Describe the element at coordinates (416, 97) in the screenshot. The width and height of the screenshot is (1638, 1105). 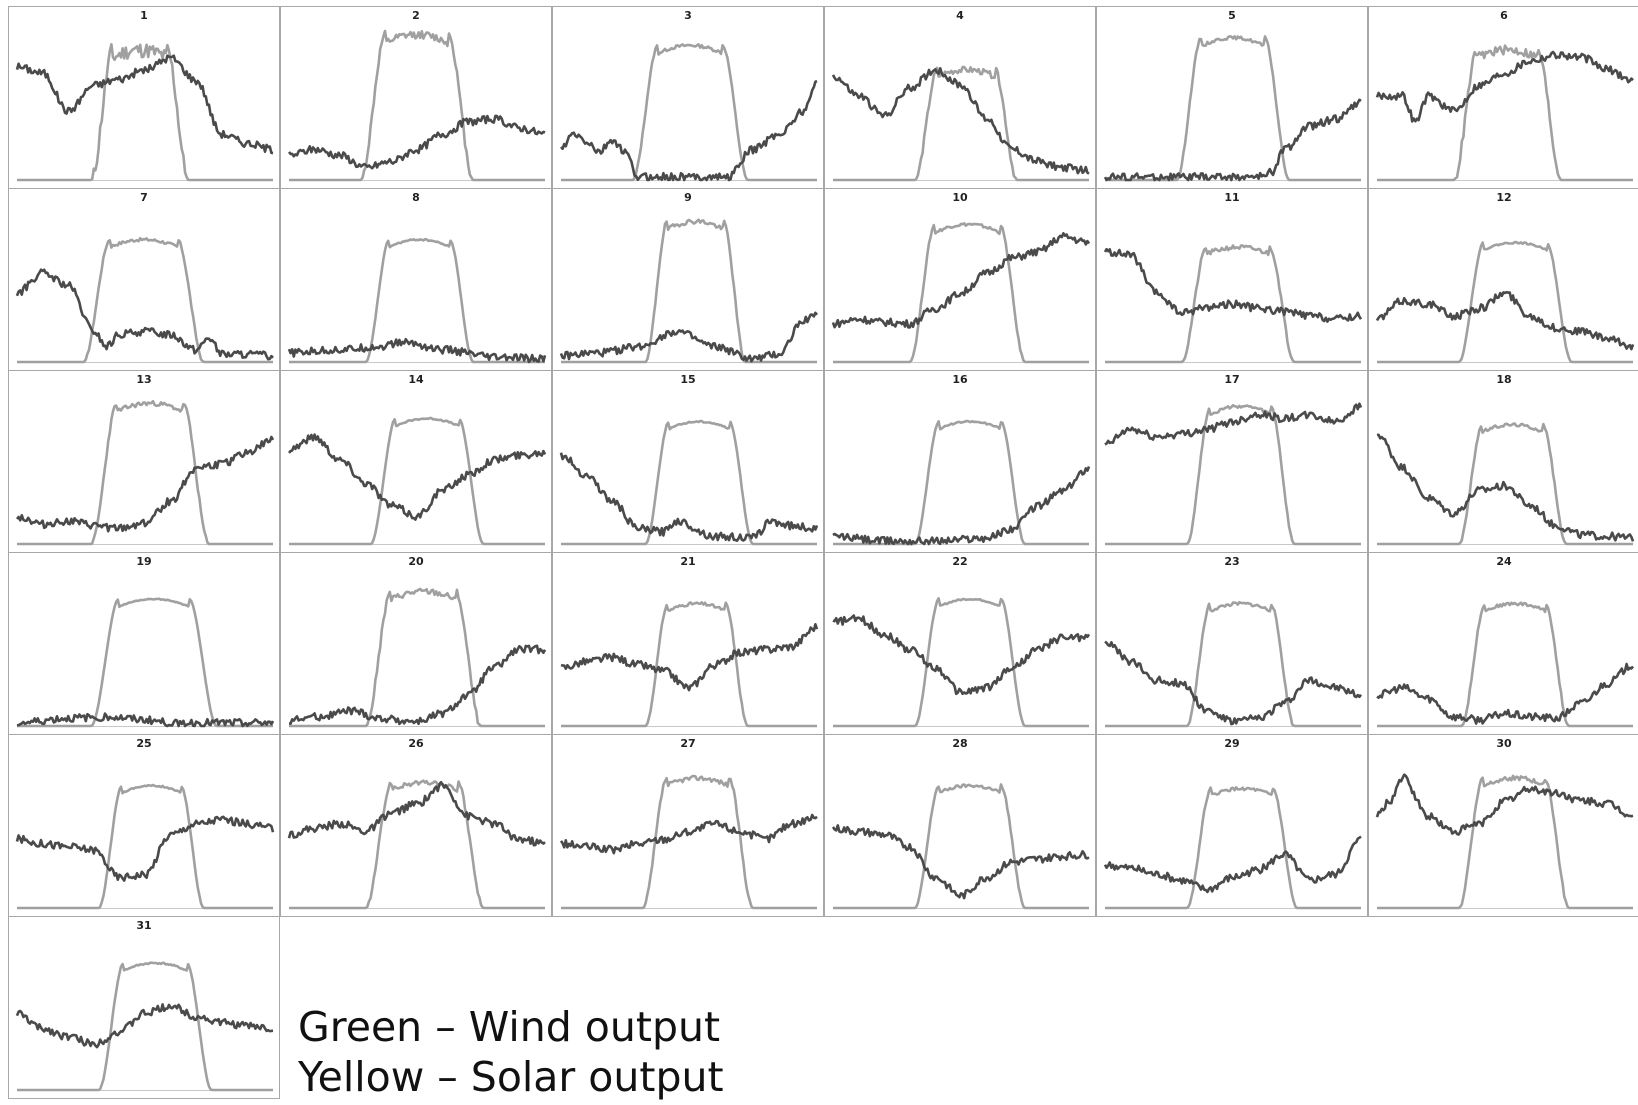
I see `day-panel-2: 2` at that location.